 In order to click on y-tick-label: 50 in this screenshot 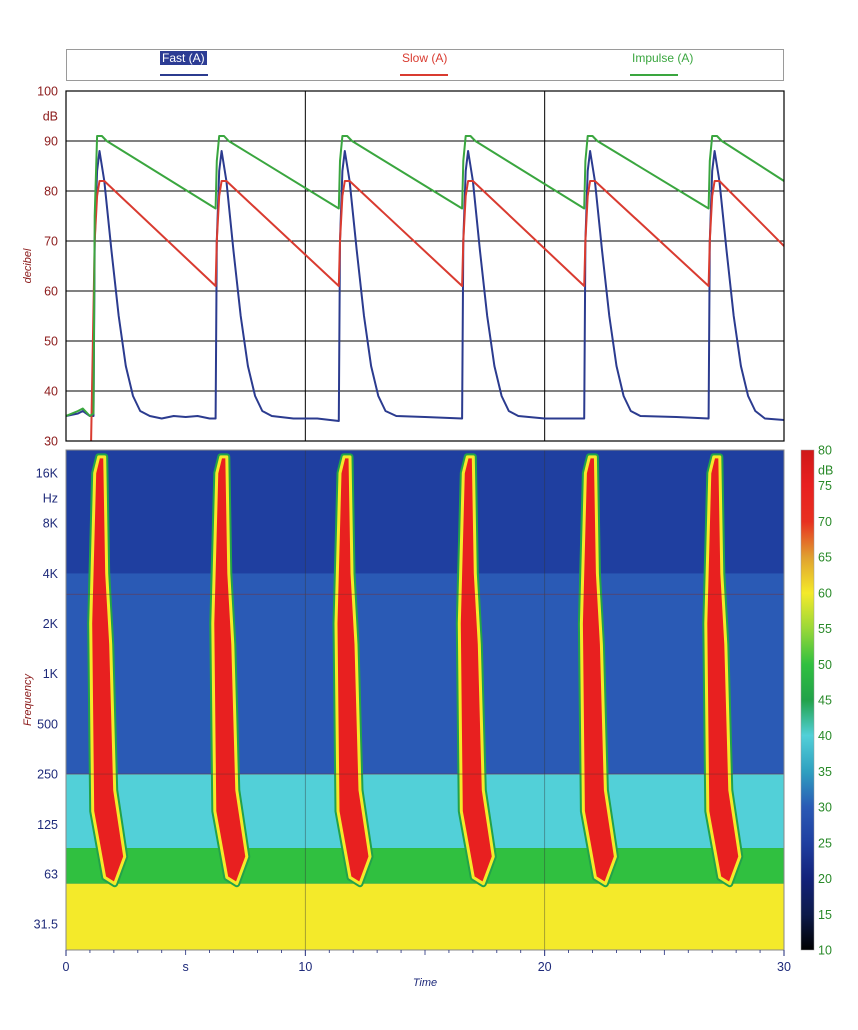, I will do `click(51, 342)`.